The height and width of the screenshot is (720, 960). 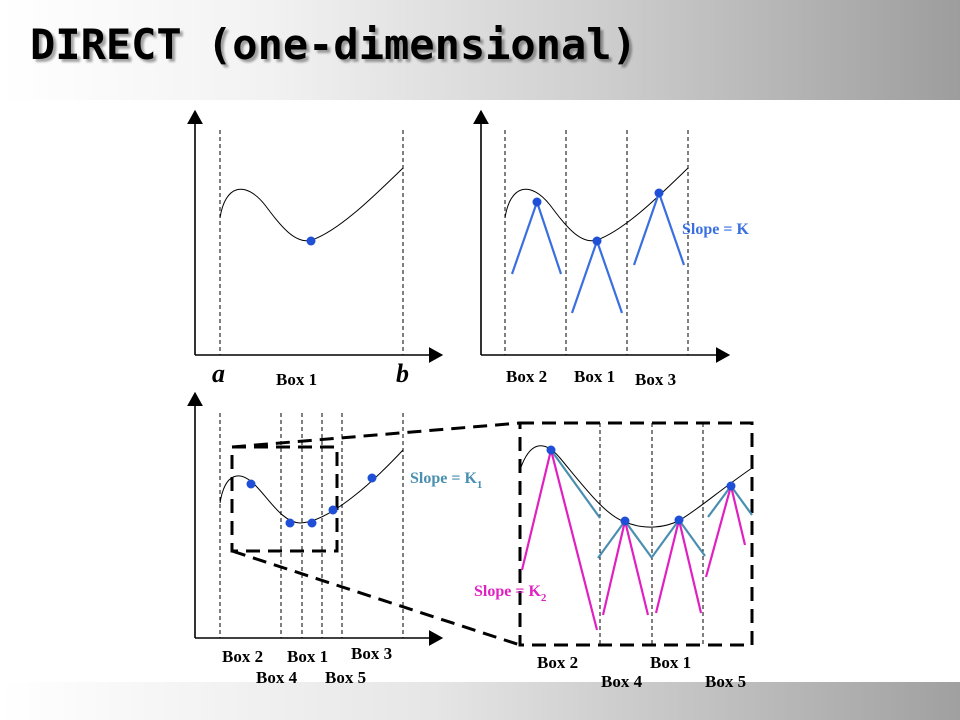 I want to click on panel-1-sample-point, so click(x=311, y=241).